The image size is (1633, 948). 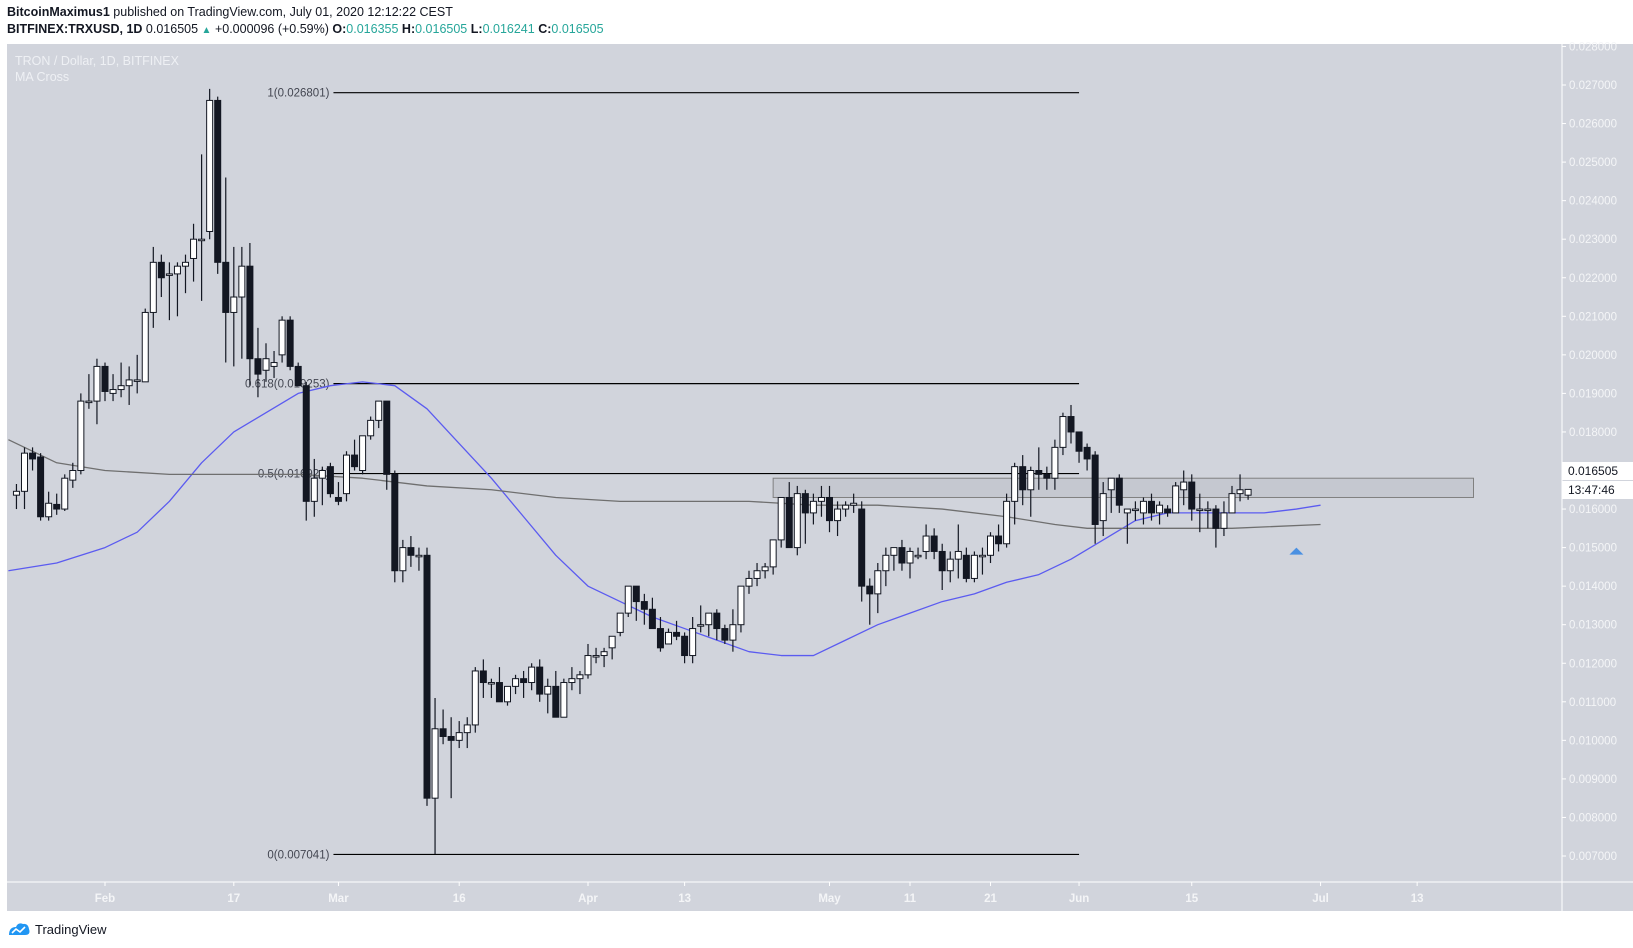 What do you see at coordinates (408, 29) in the screenshot?
I see `high-label: H:` at bounding box center [408, 29].